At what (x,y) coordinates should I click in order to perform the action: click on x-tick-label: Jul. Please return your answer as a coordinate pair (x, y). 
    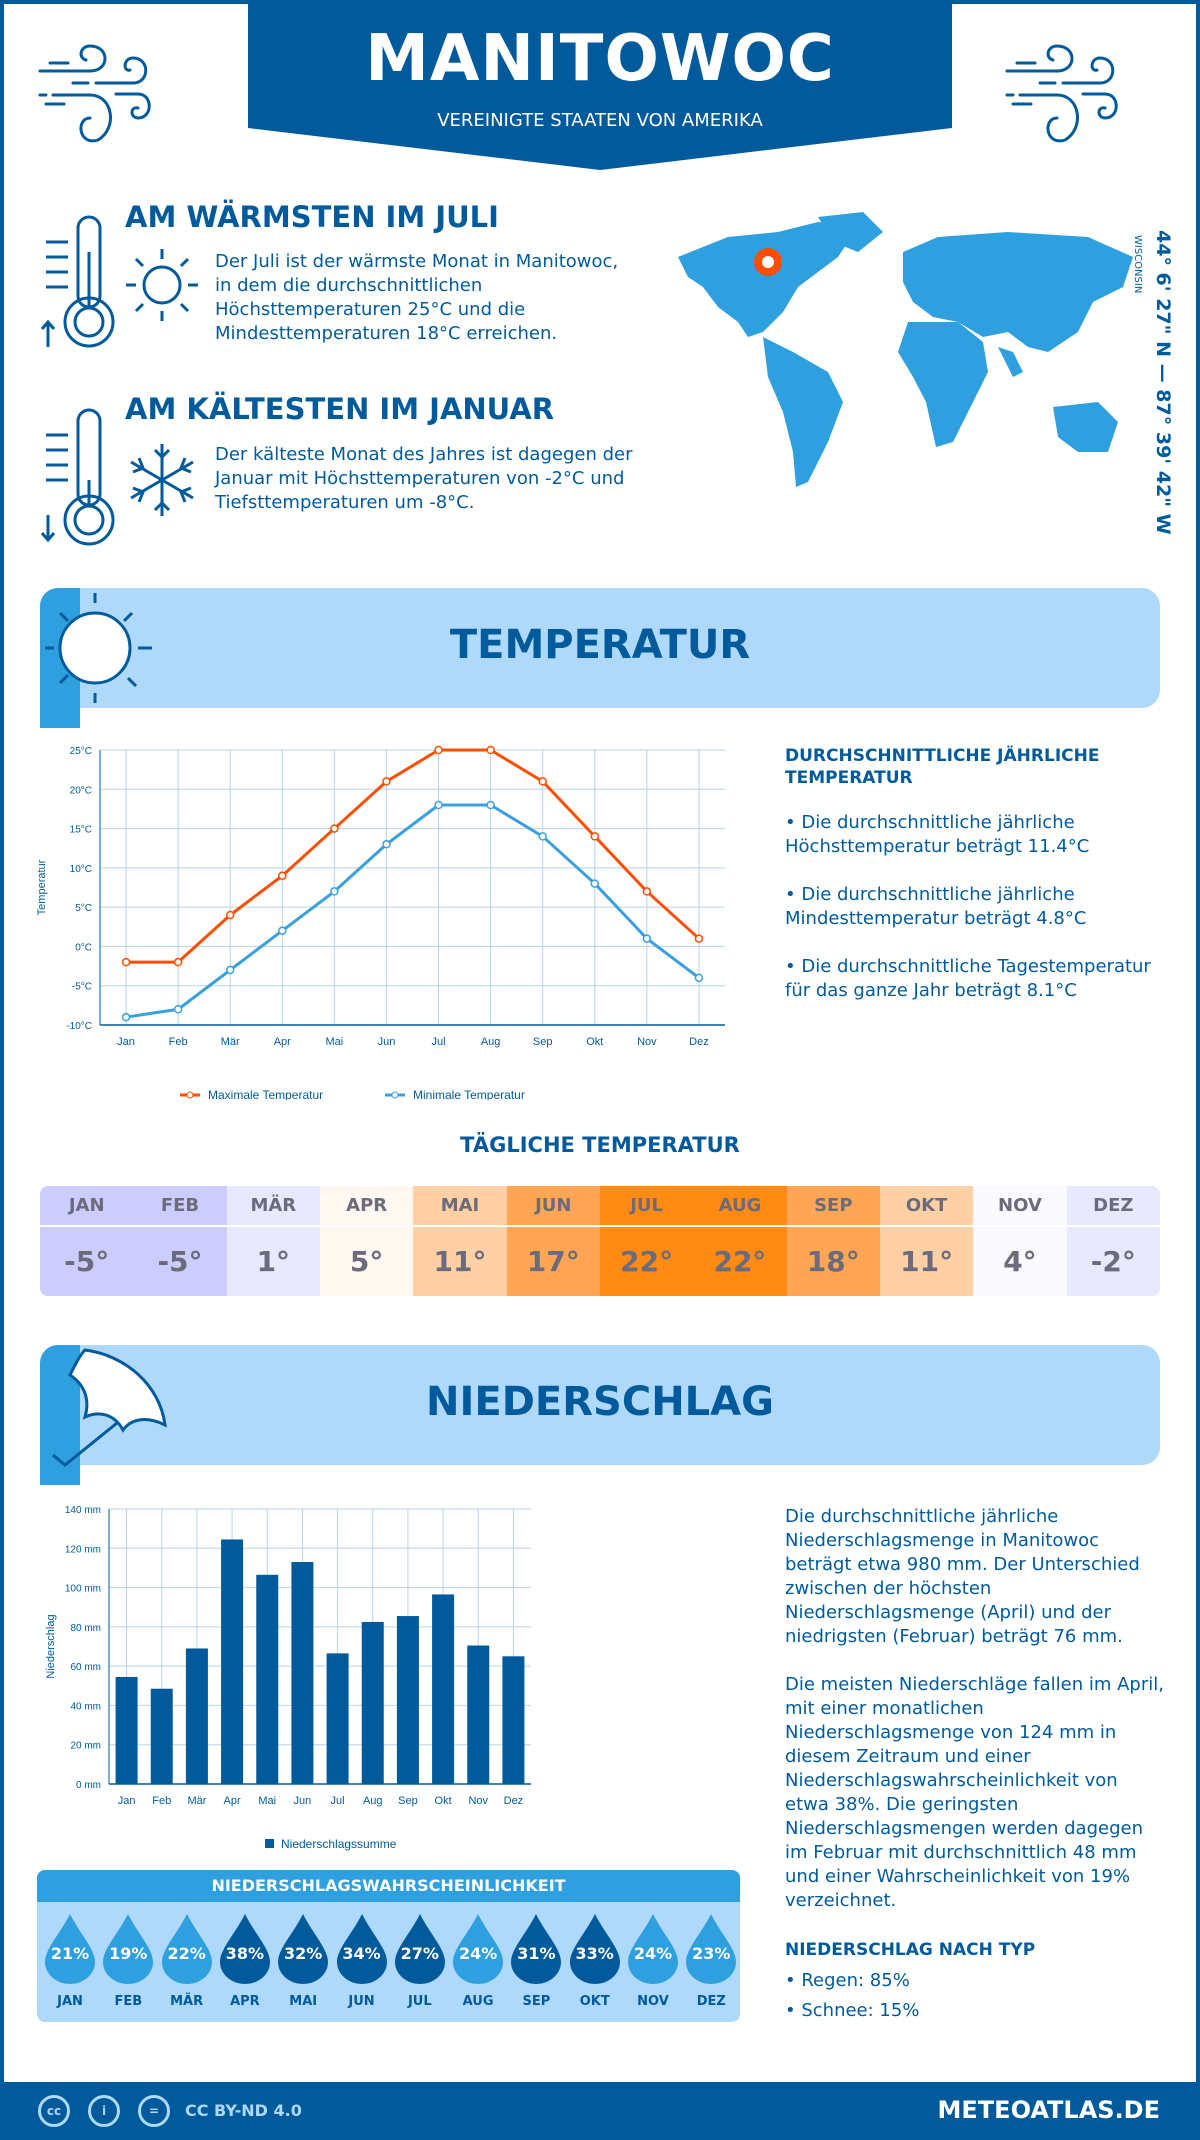
    Looking at the image, I should click on (338, 1801).